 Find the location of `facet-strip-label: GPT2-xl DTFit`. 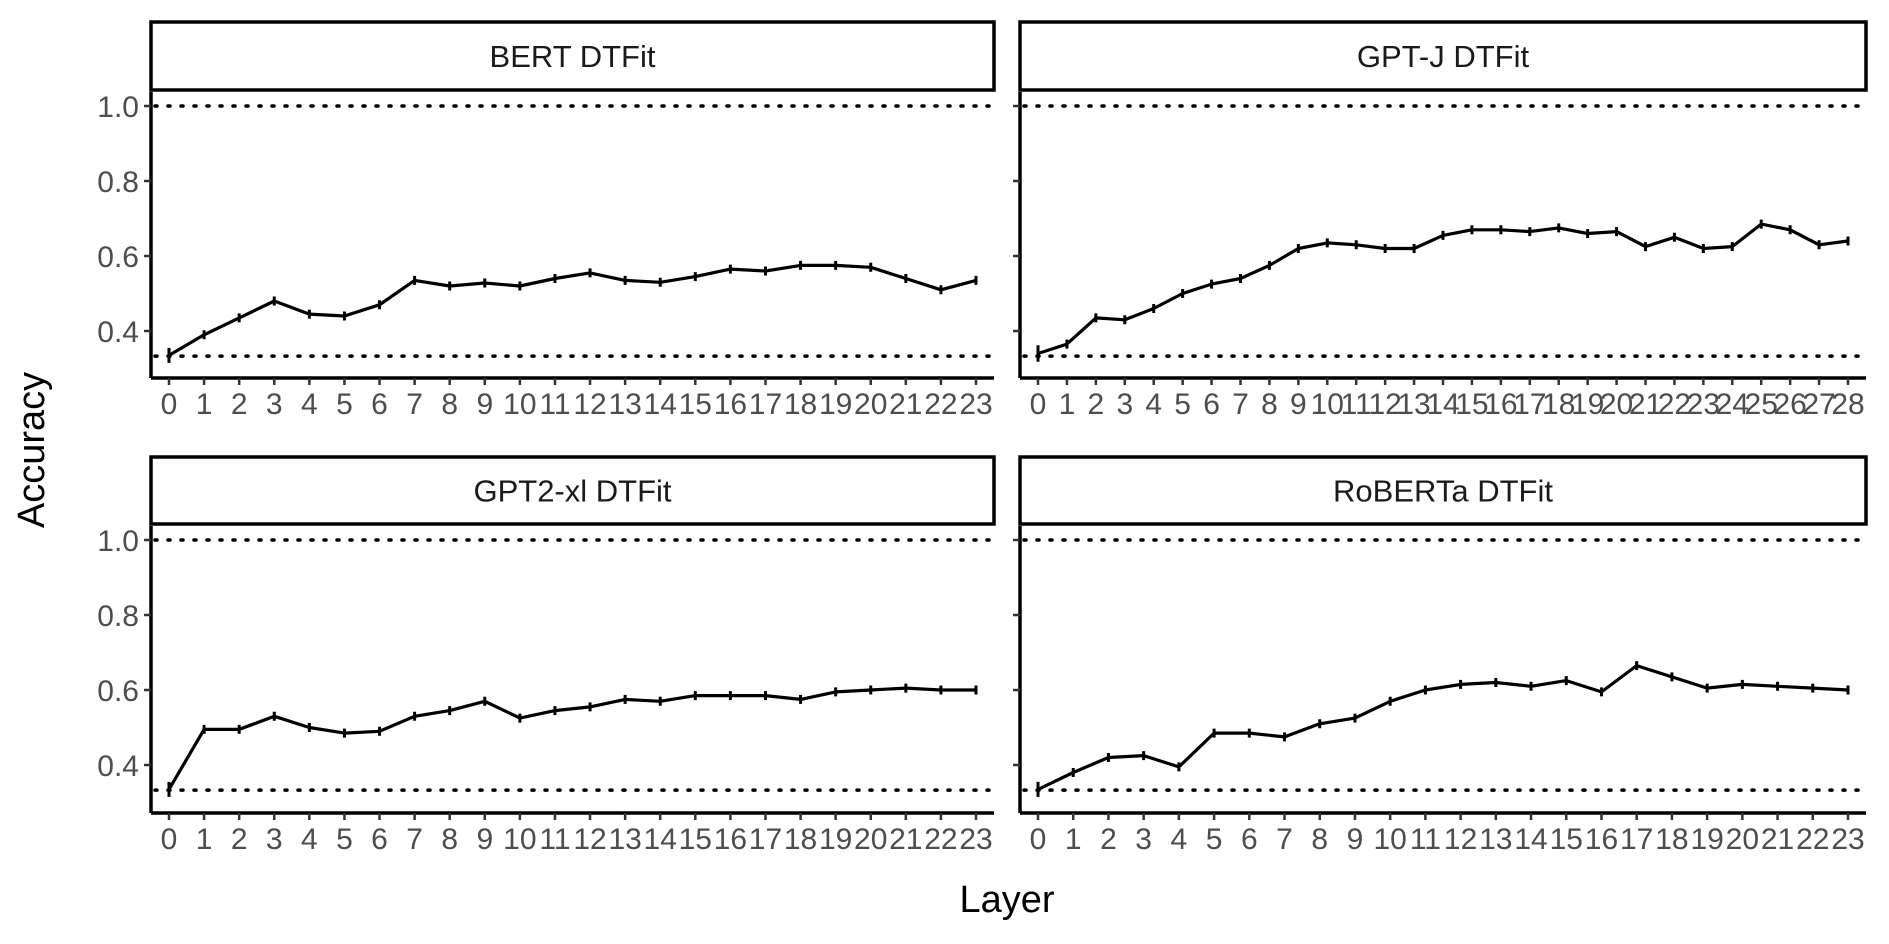

facet-strip-label: GPT2-xl DTFit is located at coordinates (572, 491).